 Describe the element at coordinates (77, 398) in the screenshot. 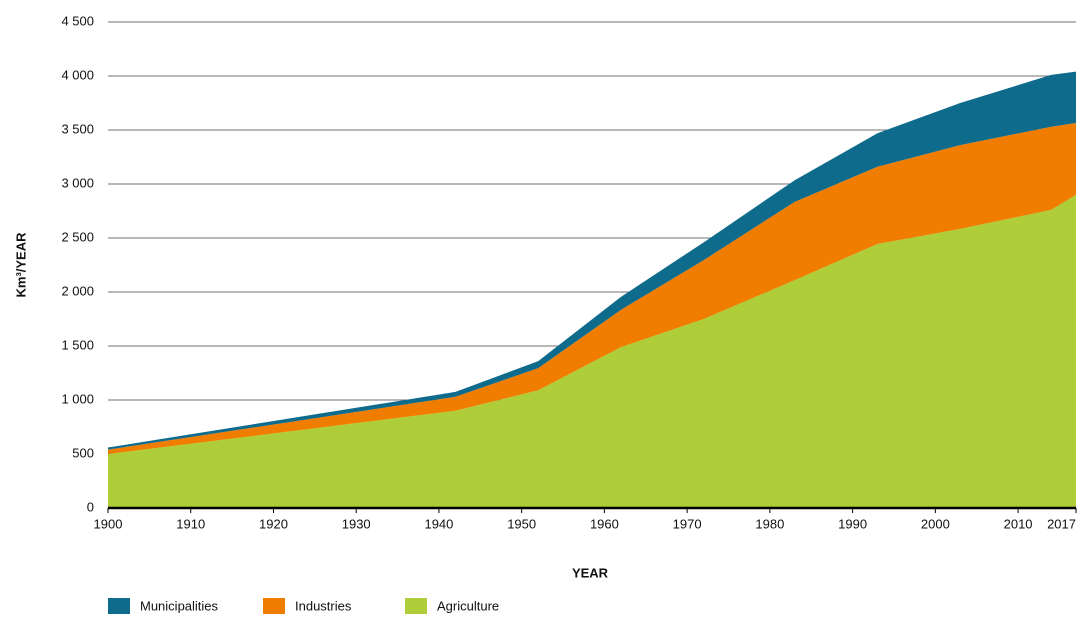

I see `y-tick-label: 1 000` at that location.